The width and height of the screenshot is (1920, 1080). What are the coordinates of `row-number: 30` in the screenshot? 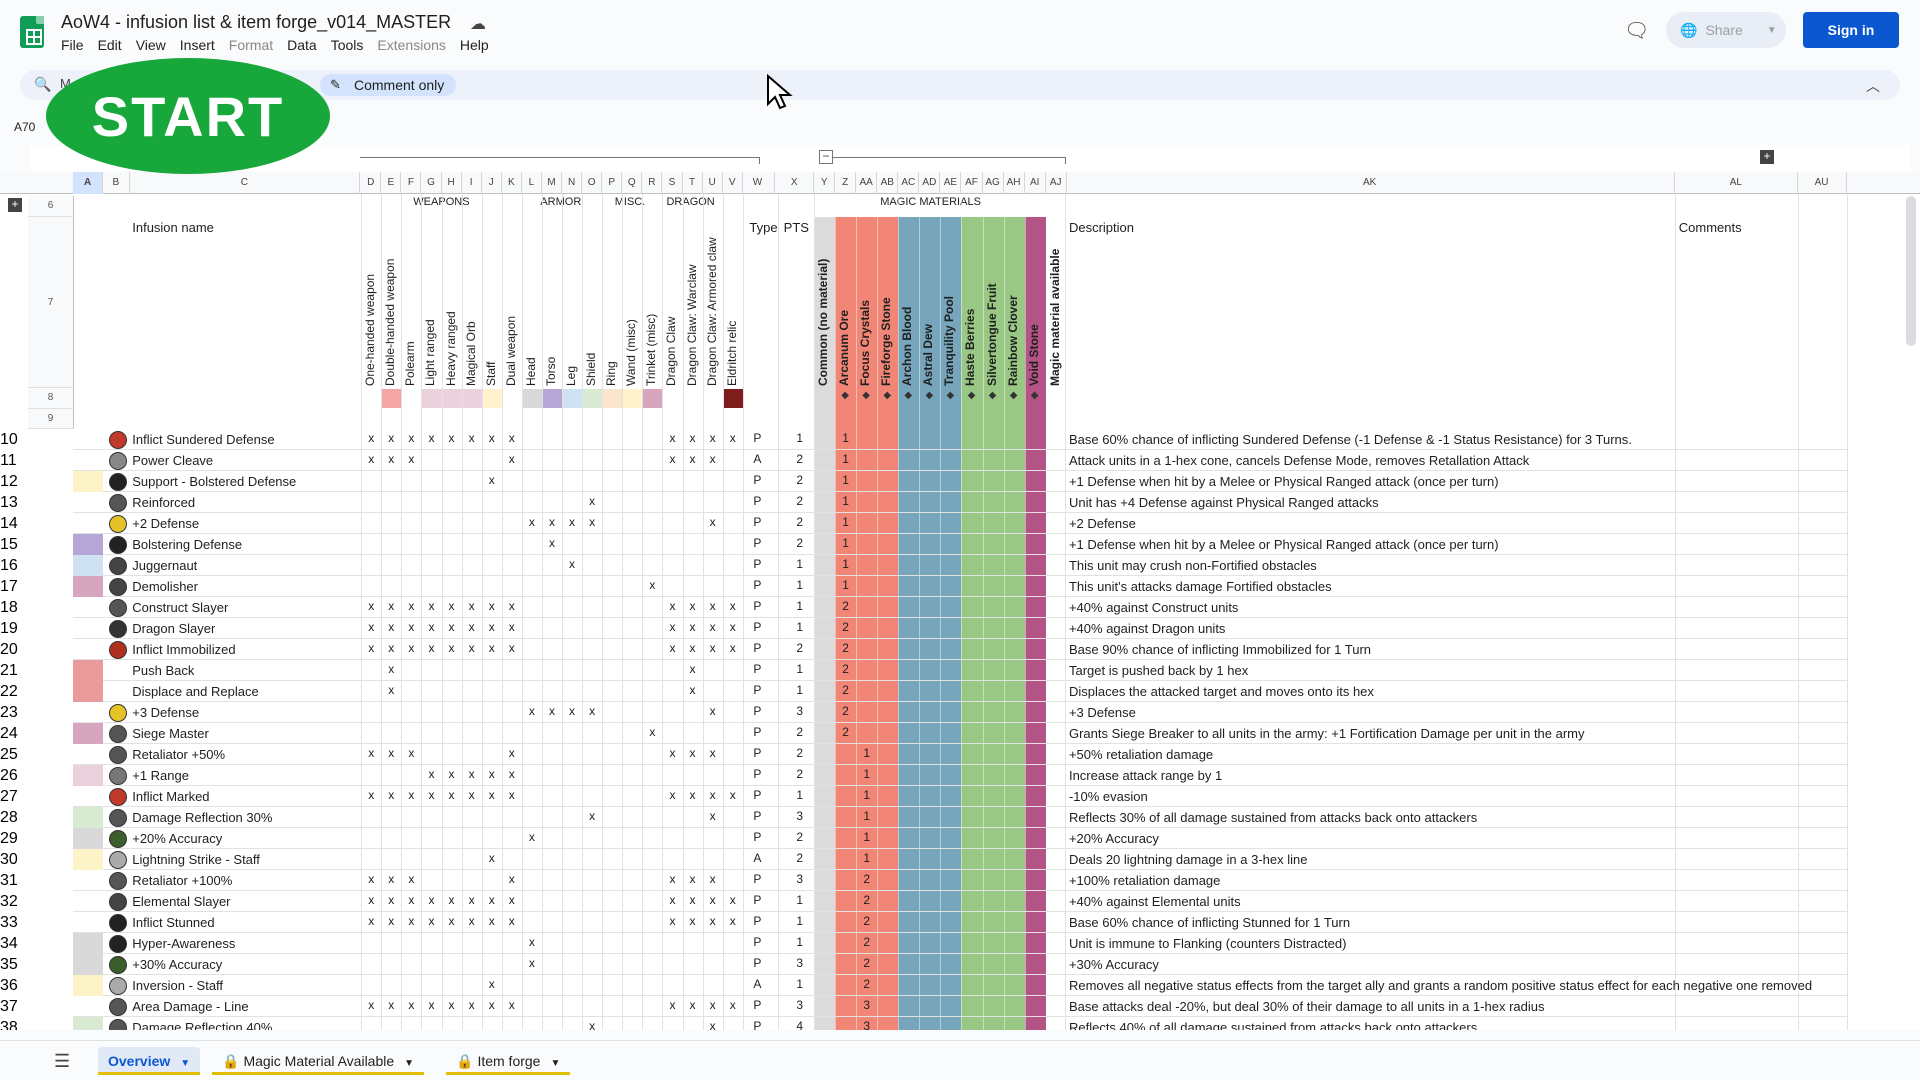 It's located at (9, 859).